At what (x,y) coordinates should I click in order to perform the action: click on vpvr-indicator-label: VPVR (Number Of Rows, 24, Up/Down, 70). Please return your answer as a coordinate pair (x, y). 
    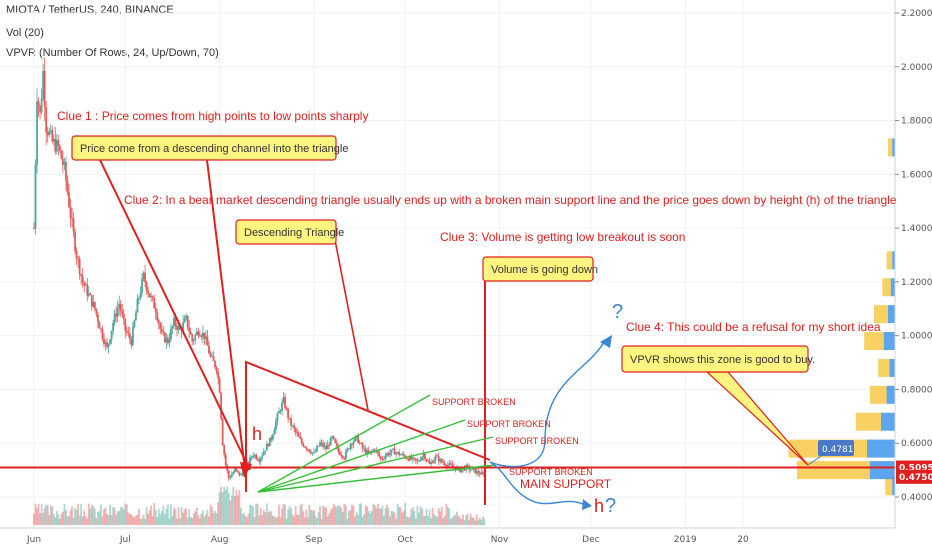
    Looking at the image, I should click on (112, 53).